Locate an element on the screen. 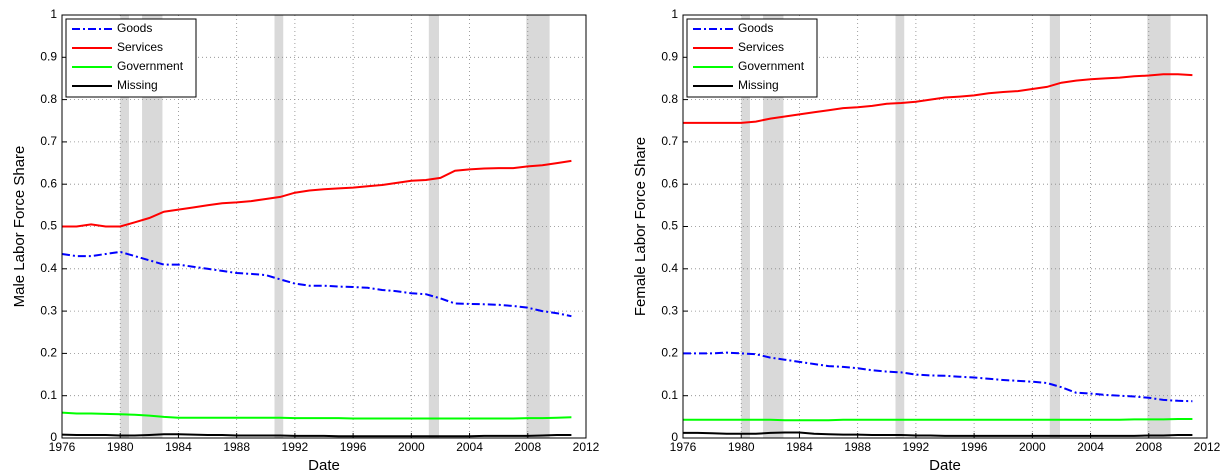 The height and width of the screenshot is (476, 1232). y-axis-label: Female Labor Force Share is located at coordinates (640, 226).